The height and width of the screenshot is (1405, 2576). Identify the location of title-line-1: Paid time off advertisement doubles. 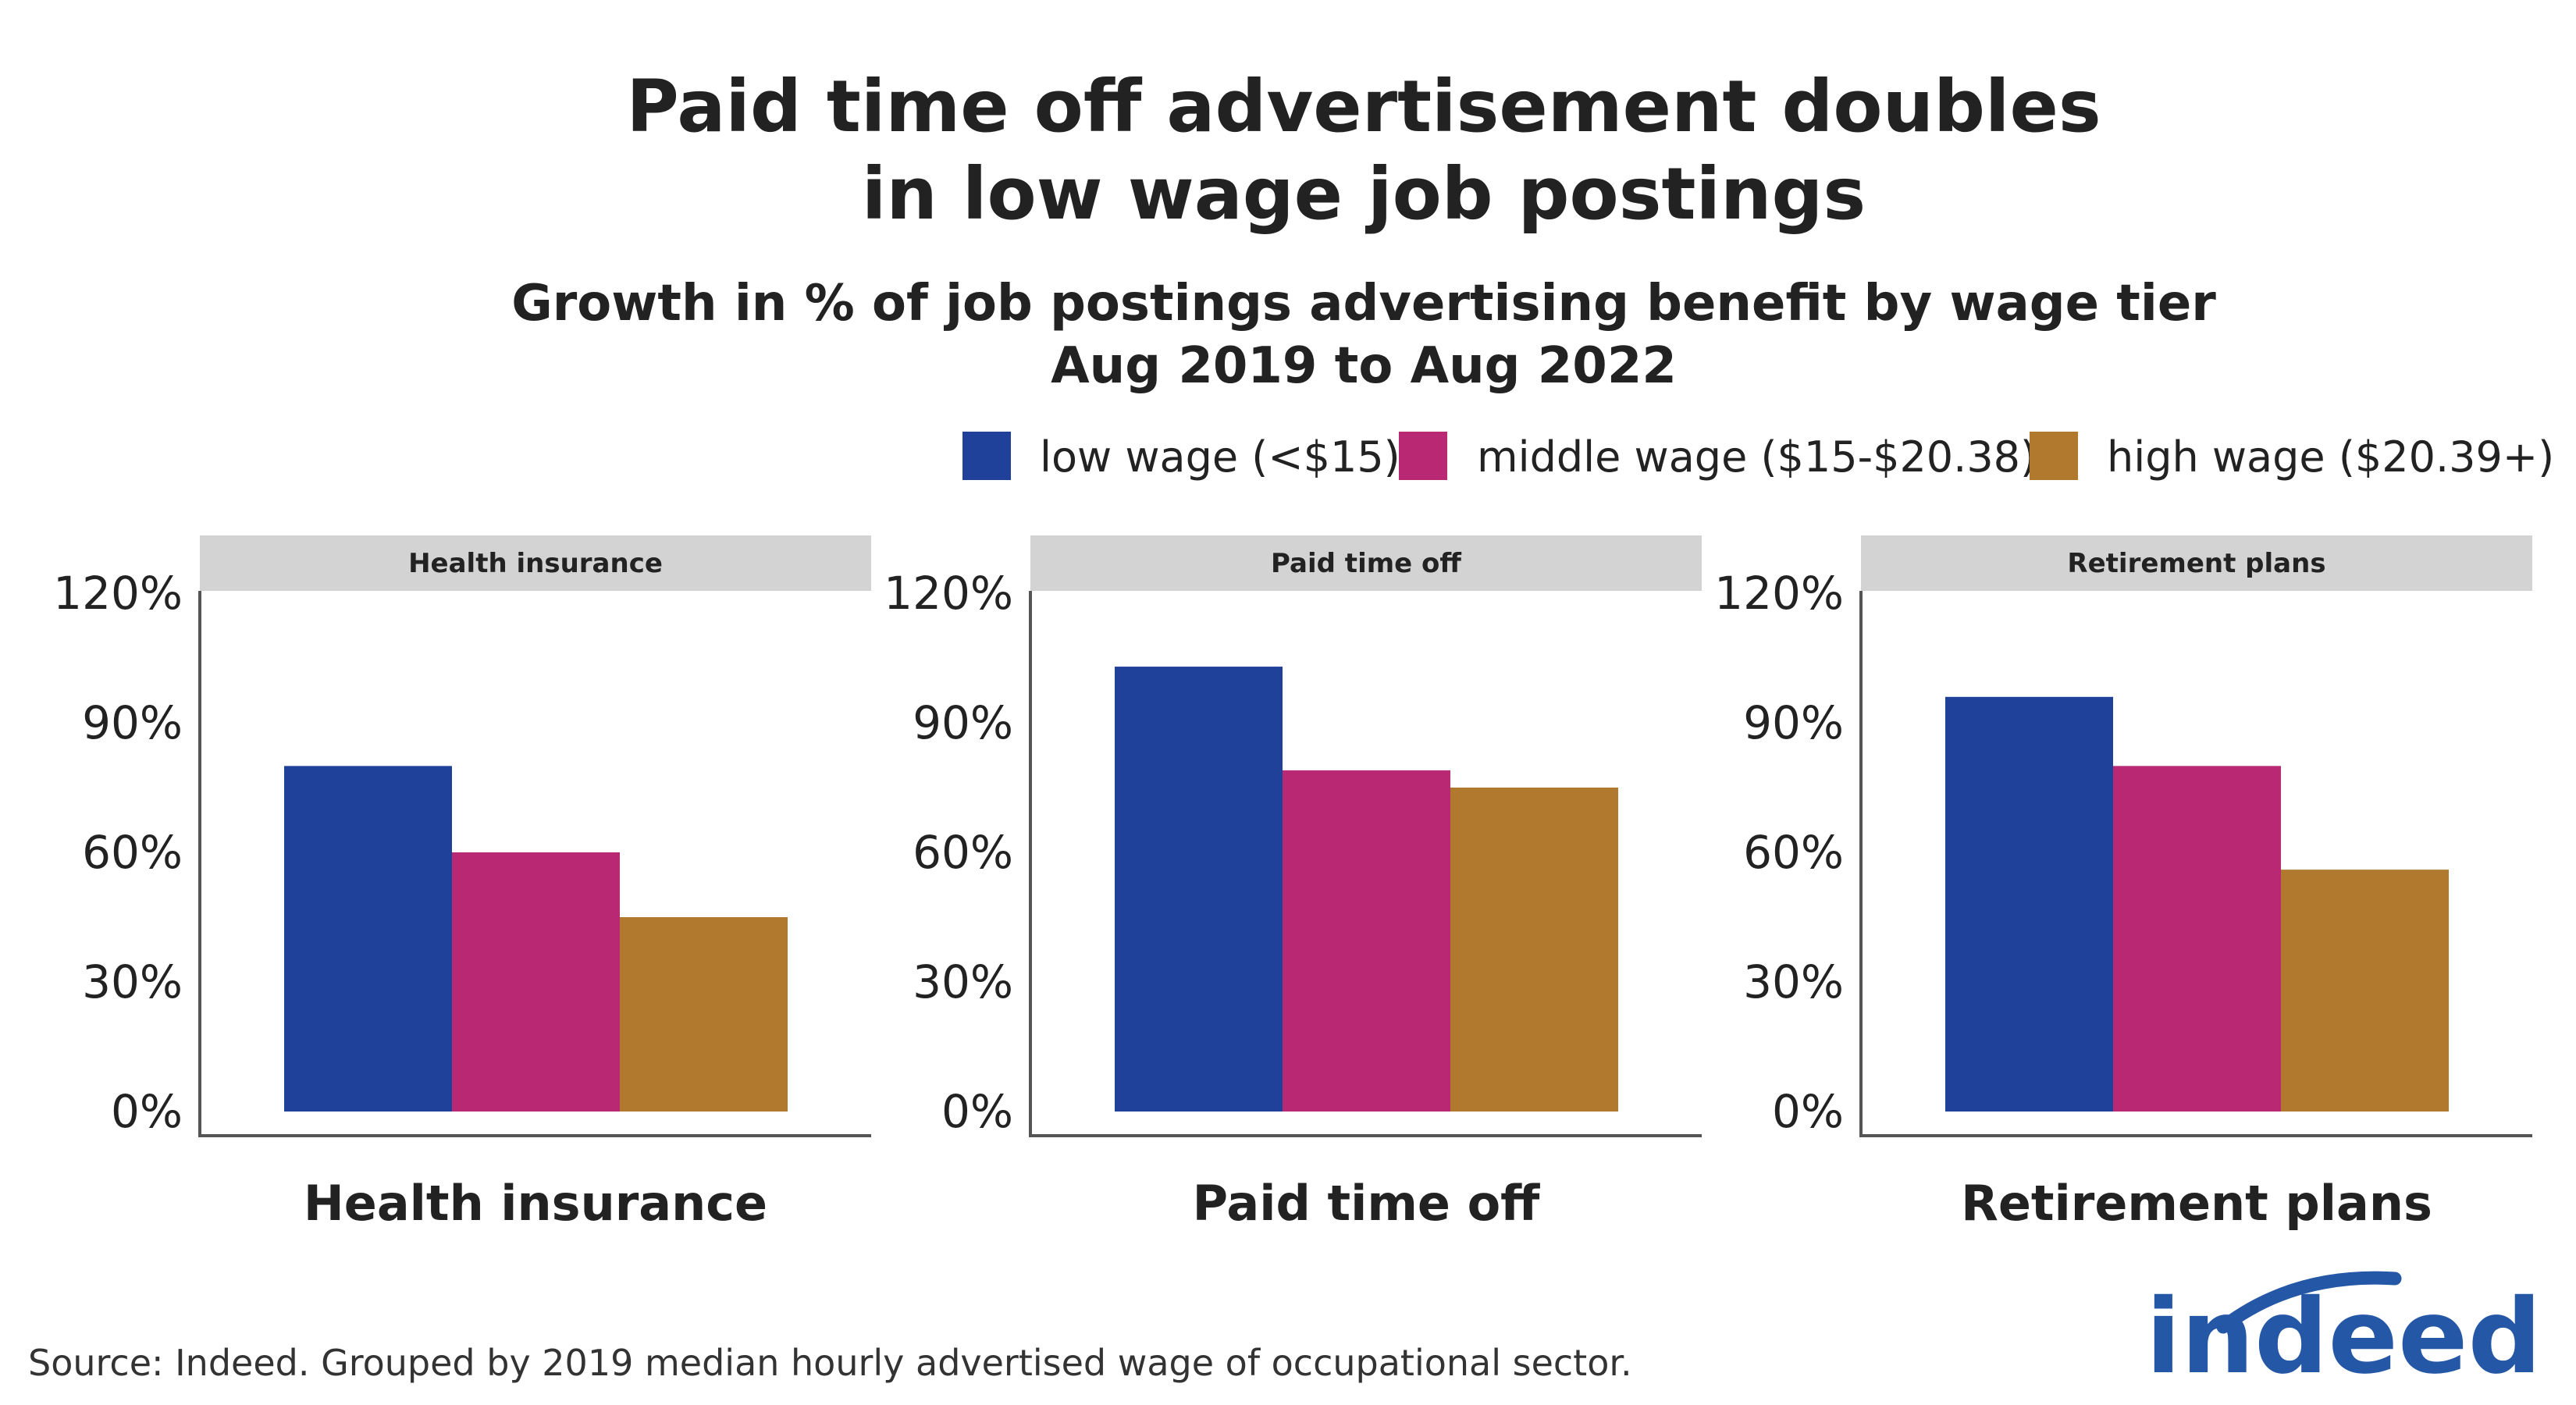
(1363, 106).